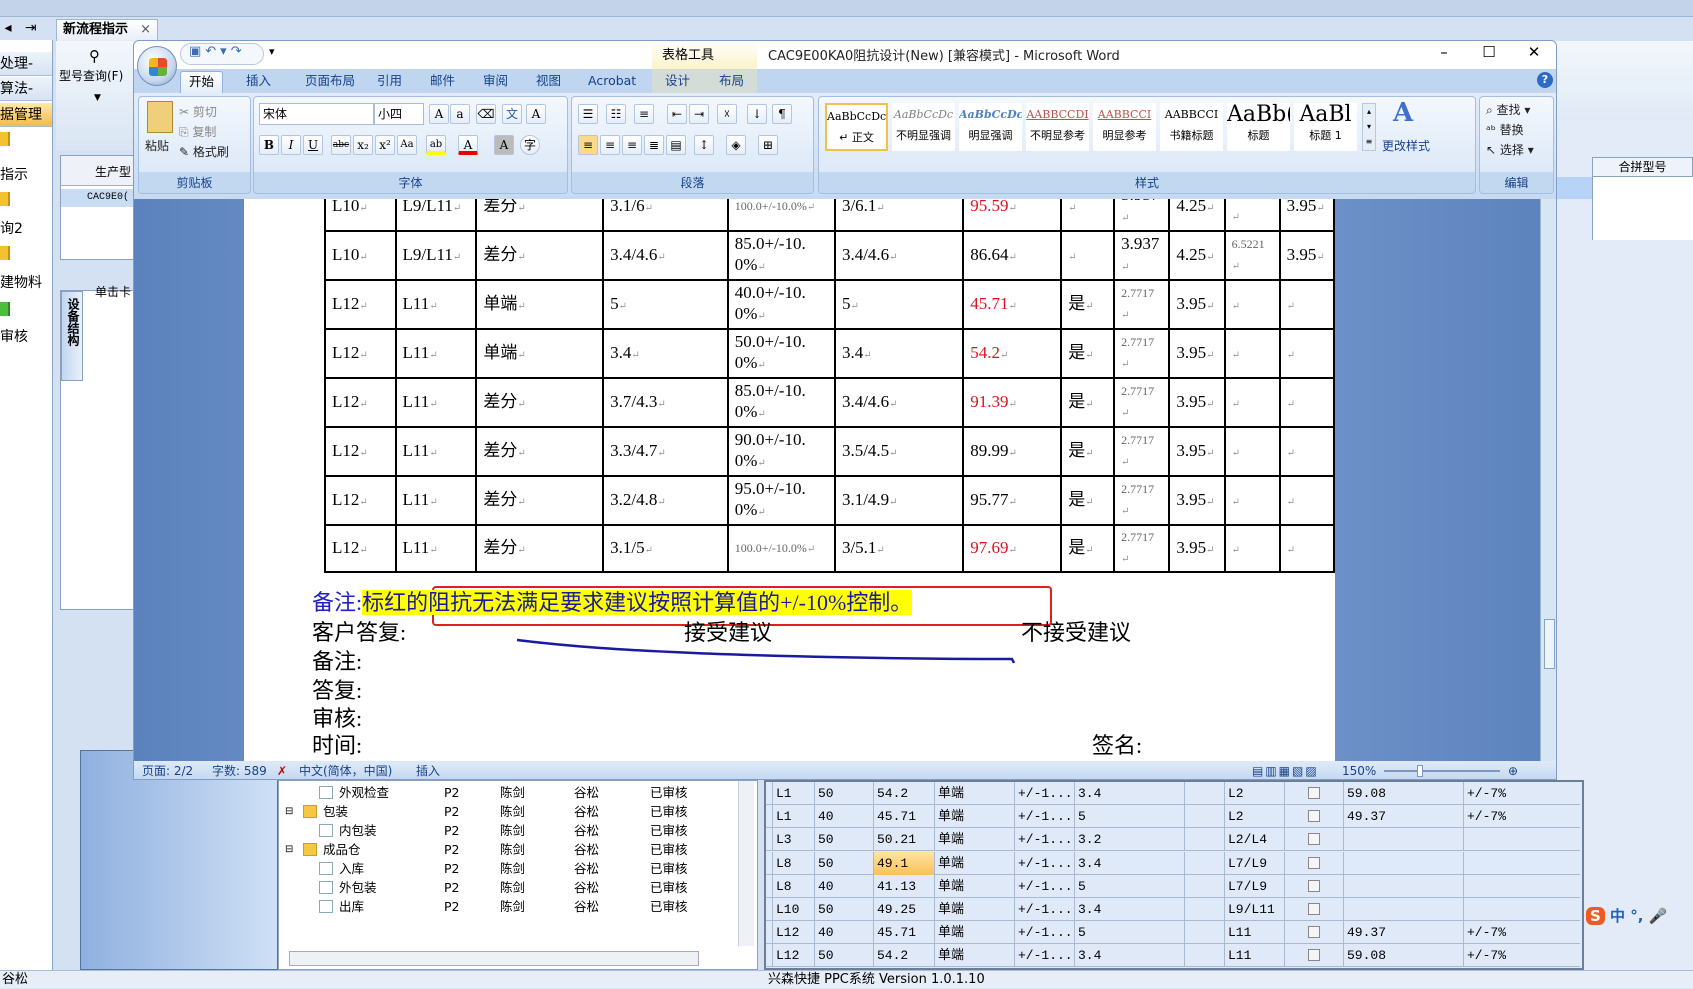 Image resolution: width=1693 pixels, height=989 pixels. What do you see at coordinates (239, 771) in the screenshot?
I see `word-count: 字数: 589` at bounding box center [239, 771].